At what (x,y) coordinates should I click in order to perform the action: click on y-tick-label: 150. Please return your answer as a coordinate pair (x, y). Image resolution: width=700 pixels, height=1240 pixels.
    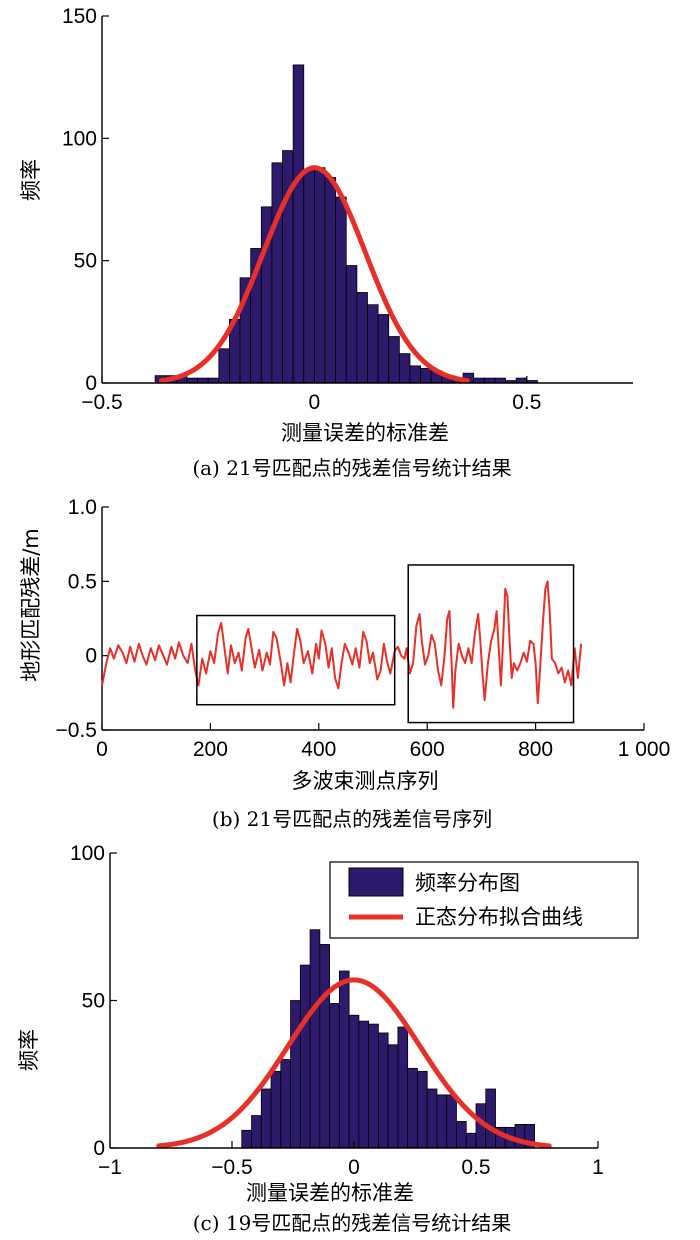
    Looking at the image, I should click on (79, 16).